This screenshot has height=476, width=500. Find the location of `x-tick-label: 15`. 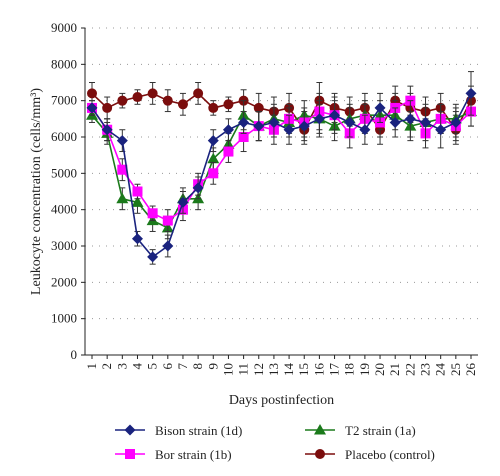

x-tick-label: 15 is located at coordinates (303, 369).